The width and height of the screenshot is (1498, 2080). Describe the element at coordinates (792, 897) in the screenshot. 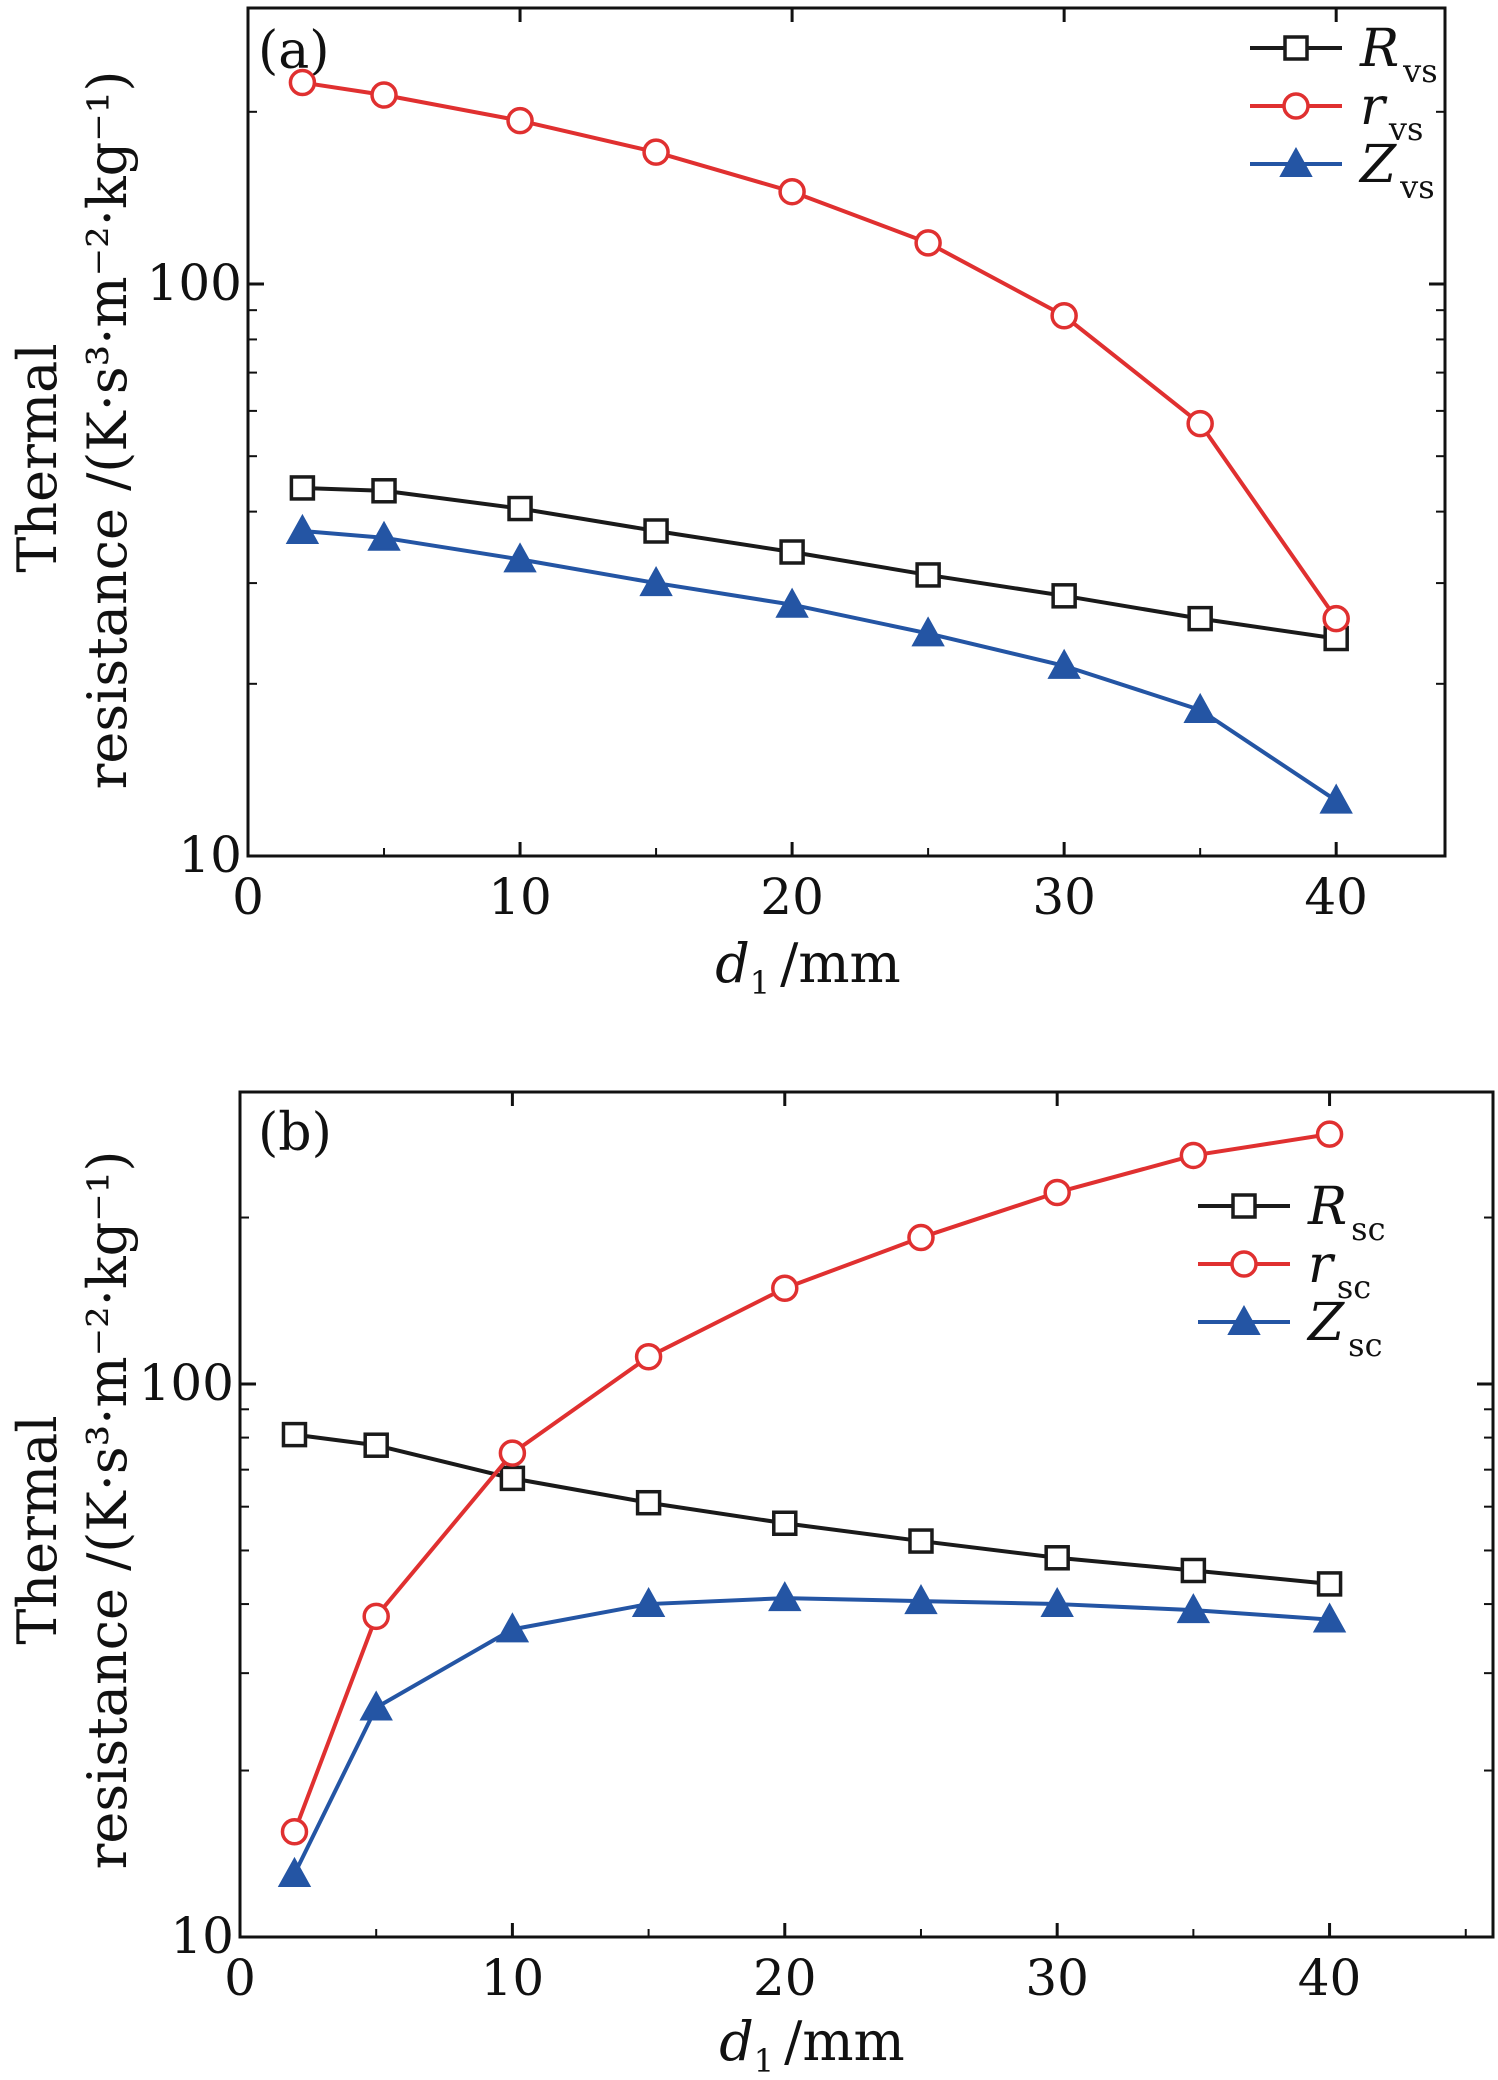

I see `x-tick-label: 20` at that location.